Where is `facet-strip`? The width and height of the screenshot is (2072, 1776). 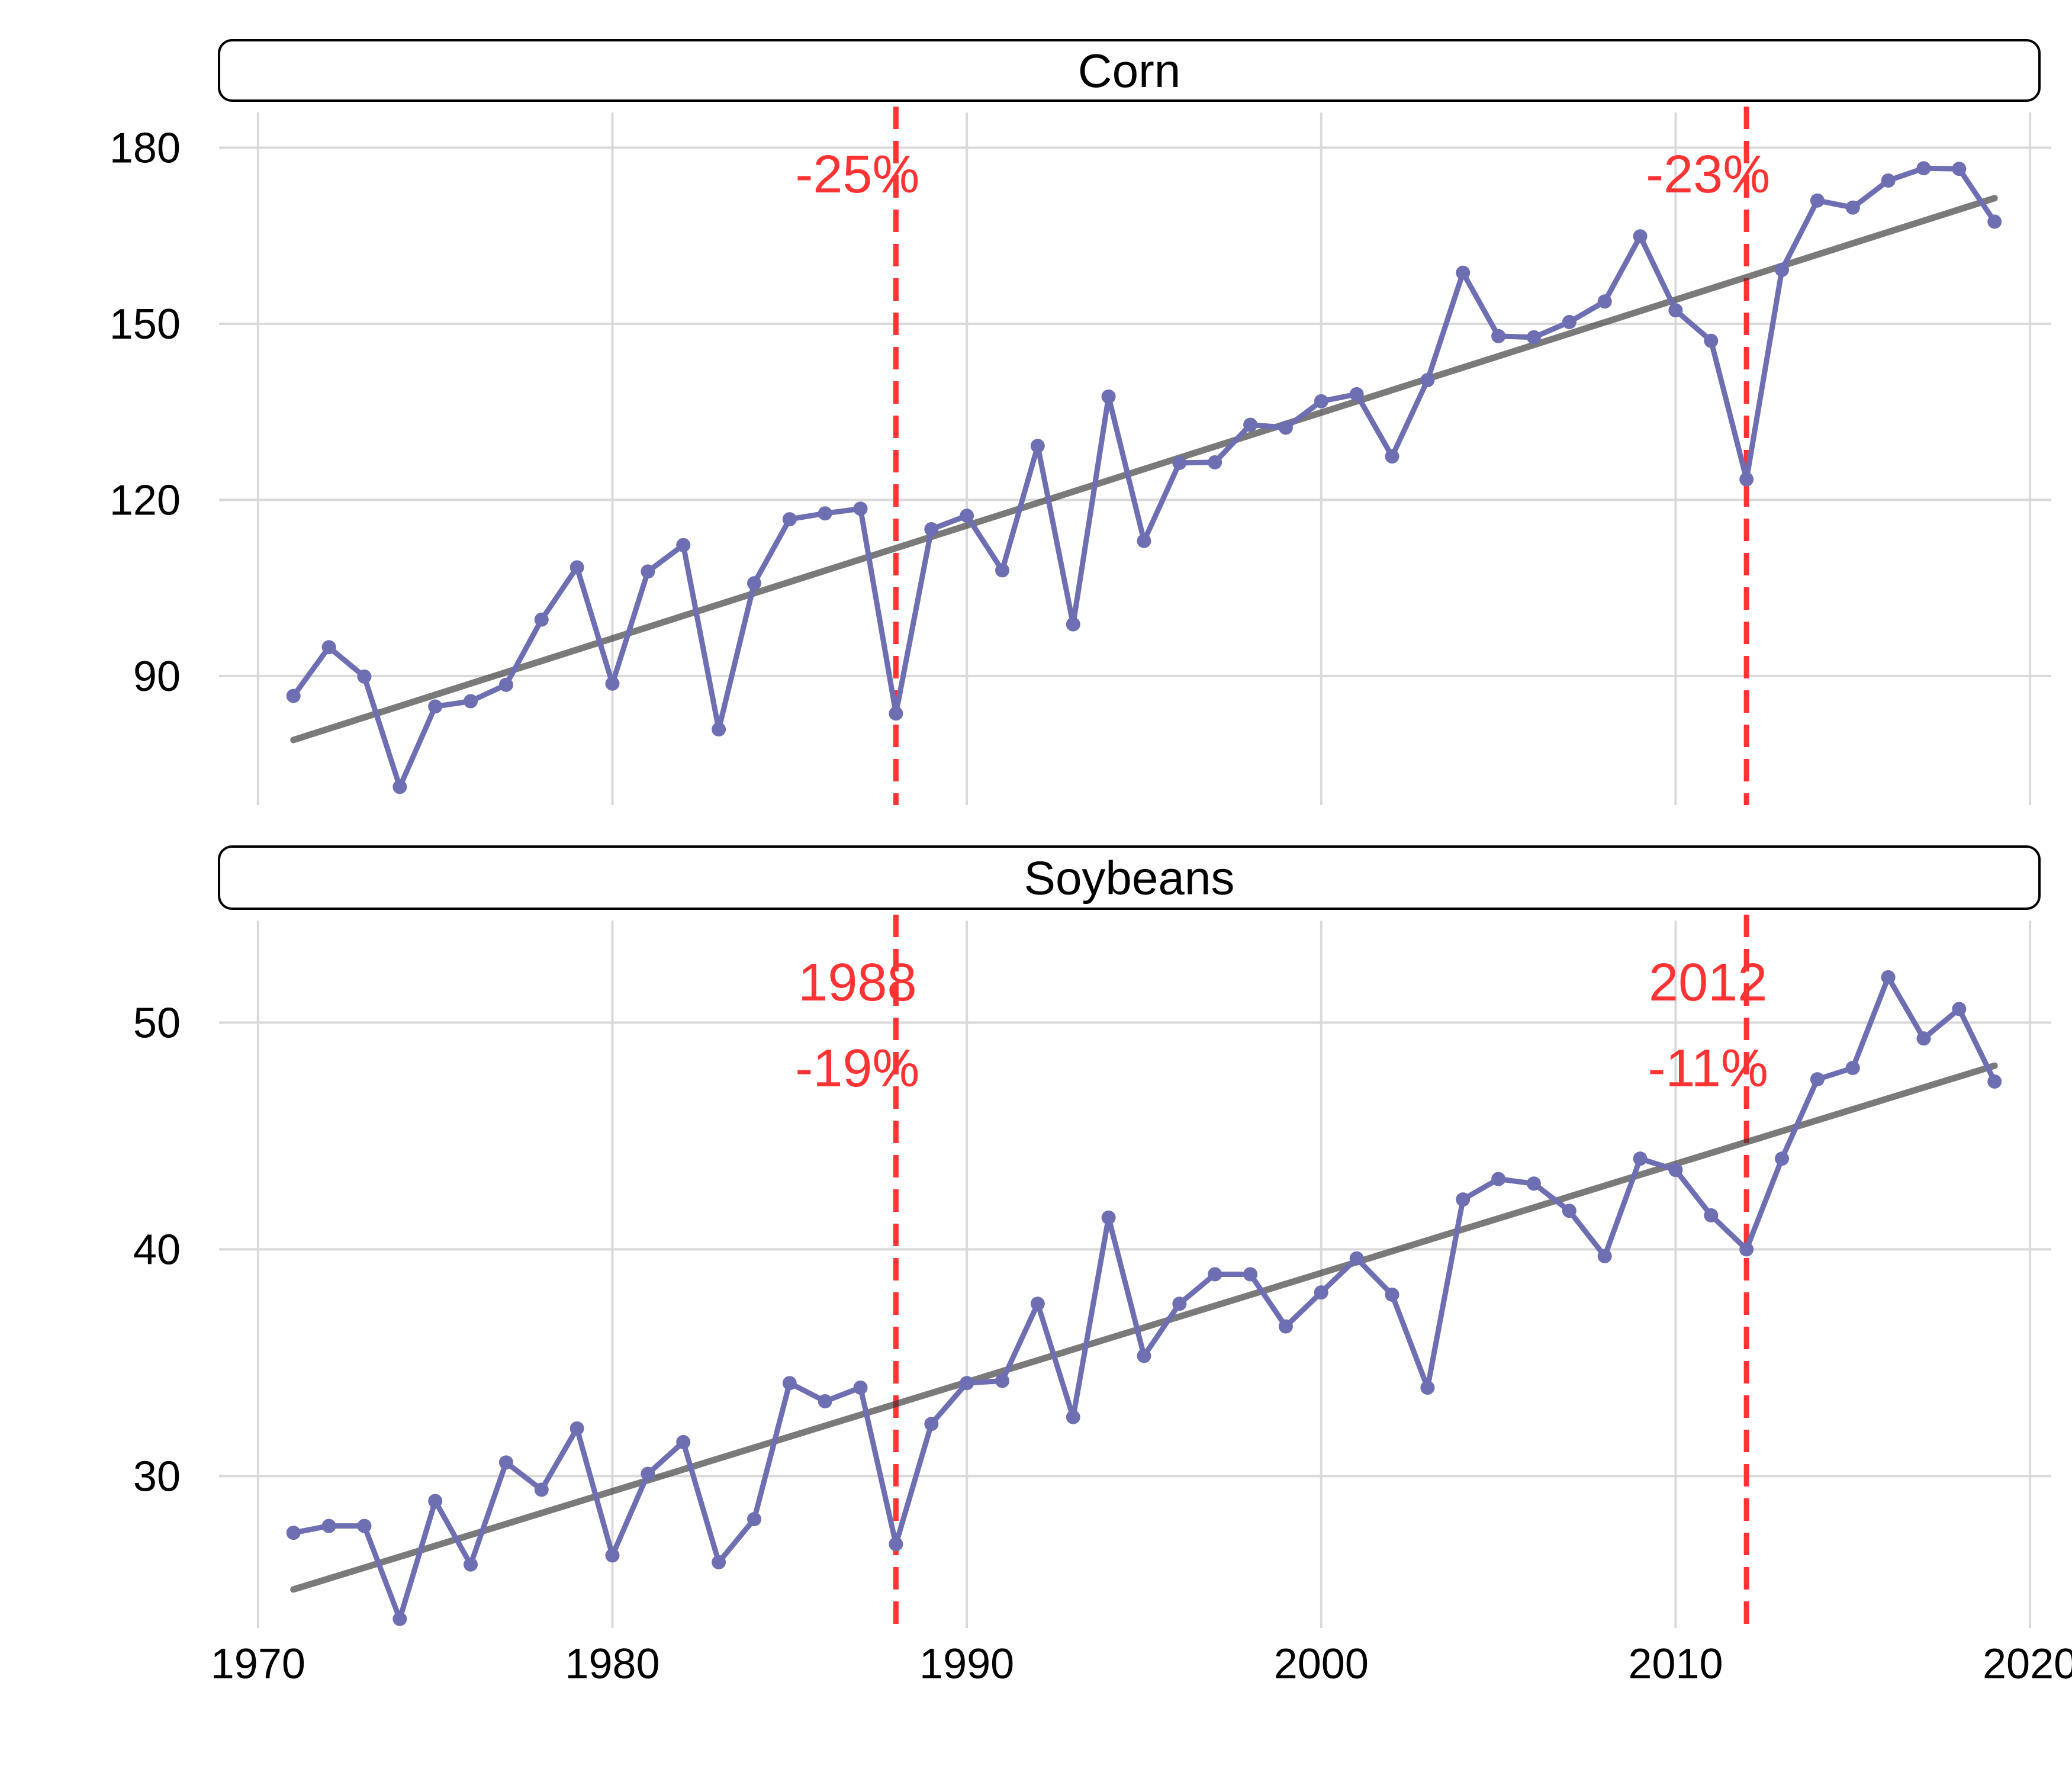
facet-strip is located at coordinates (1129, 70).